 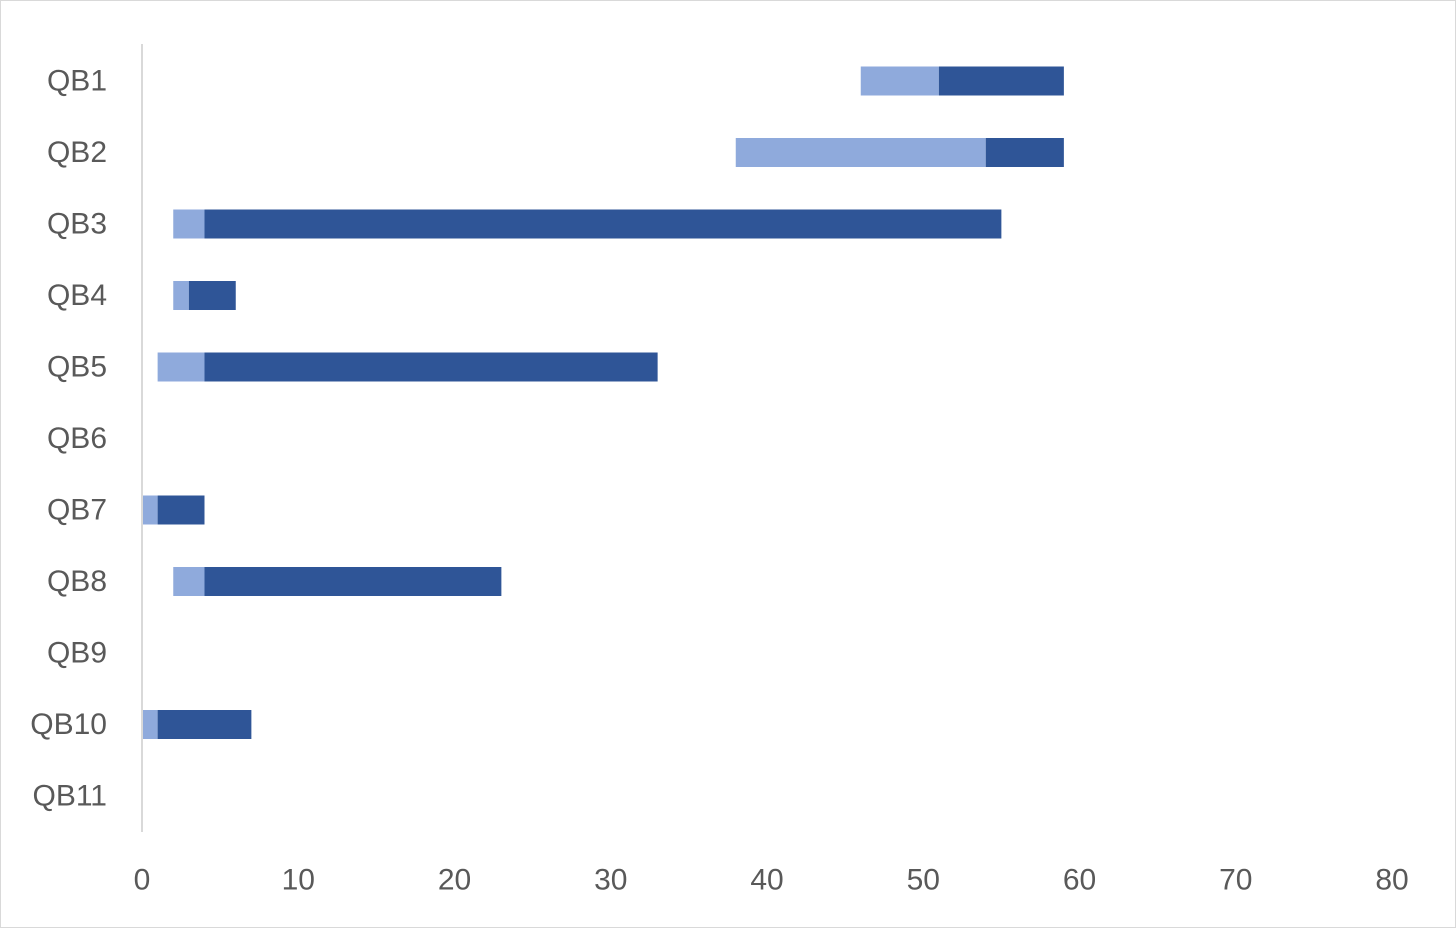 I want to click on bar-segment-qb1-s1, so click(x=899, y=81).